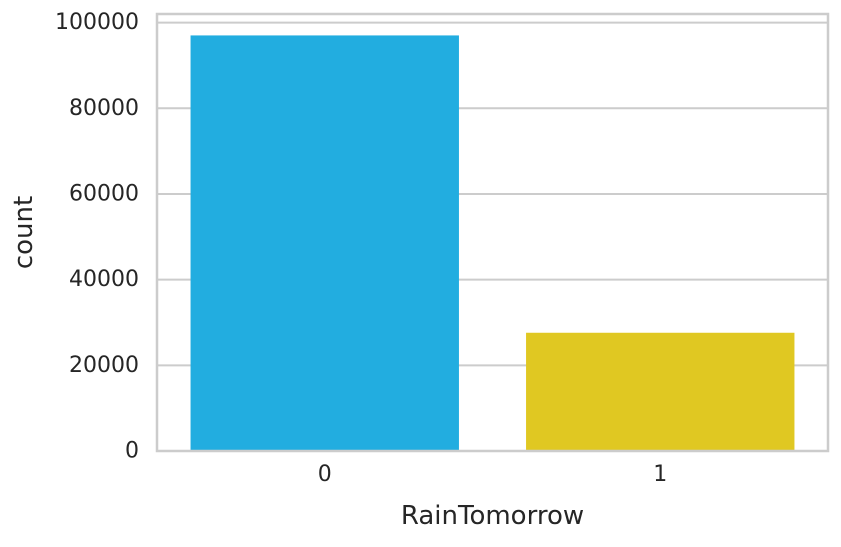 The width and height of the screenshot is (841, 547). Describe the element at coordinates (104, 365) in the screenshot. I see `y-tick-label: 20000` at that location.